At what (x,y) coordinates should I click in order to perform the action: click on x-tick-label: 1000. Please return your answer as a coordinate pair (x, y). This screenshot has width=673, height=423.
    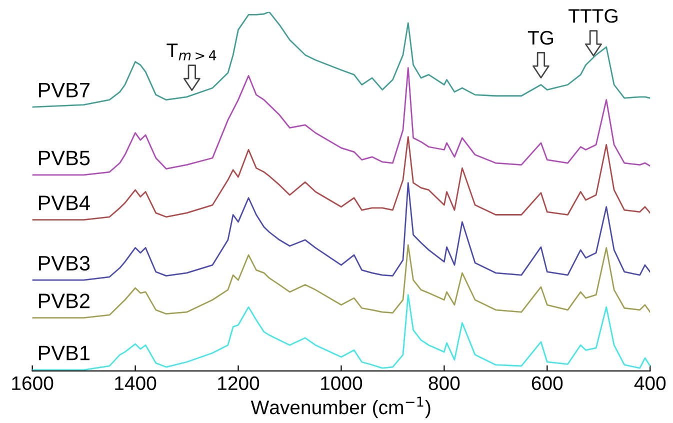
    Looking at the image, I should click on (341, 383).